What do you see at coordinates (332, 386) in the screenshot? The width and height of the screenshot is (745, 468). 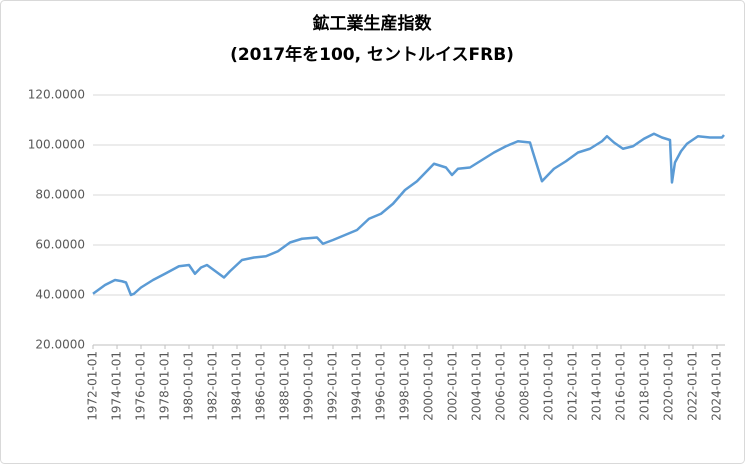 I see `x-tick-label: 1992-01-01` at bounding box center [332, 386].